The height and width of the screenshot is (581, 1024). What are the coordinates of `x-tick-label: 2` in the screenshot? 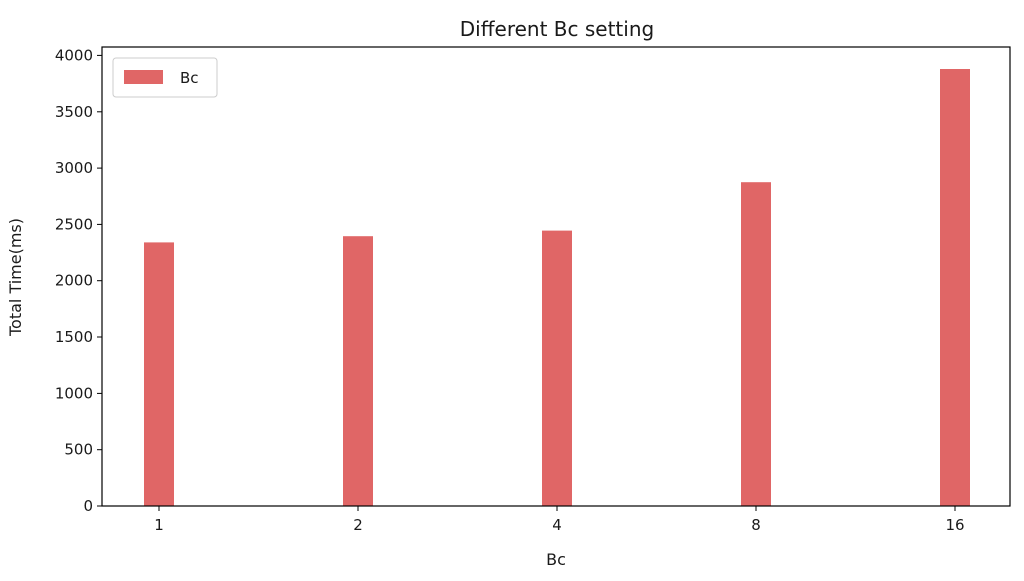 It's located at (358, 525).